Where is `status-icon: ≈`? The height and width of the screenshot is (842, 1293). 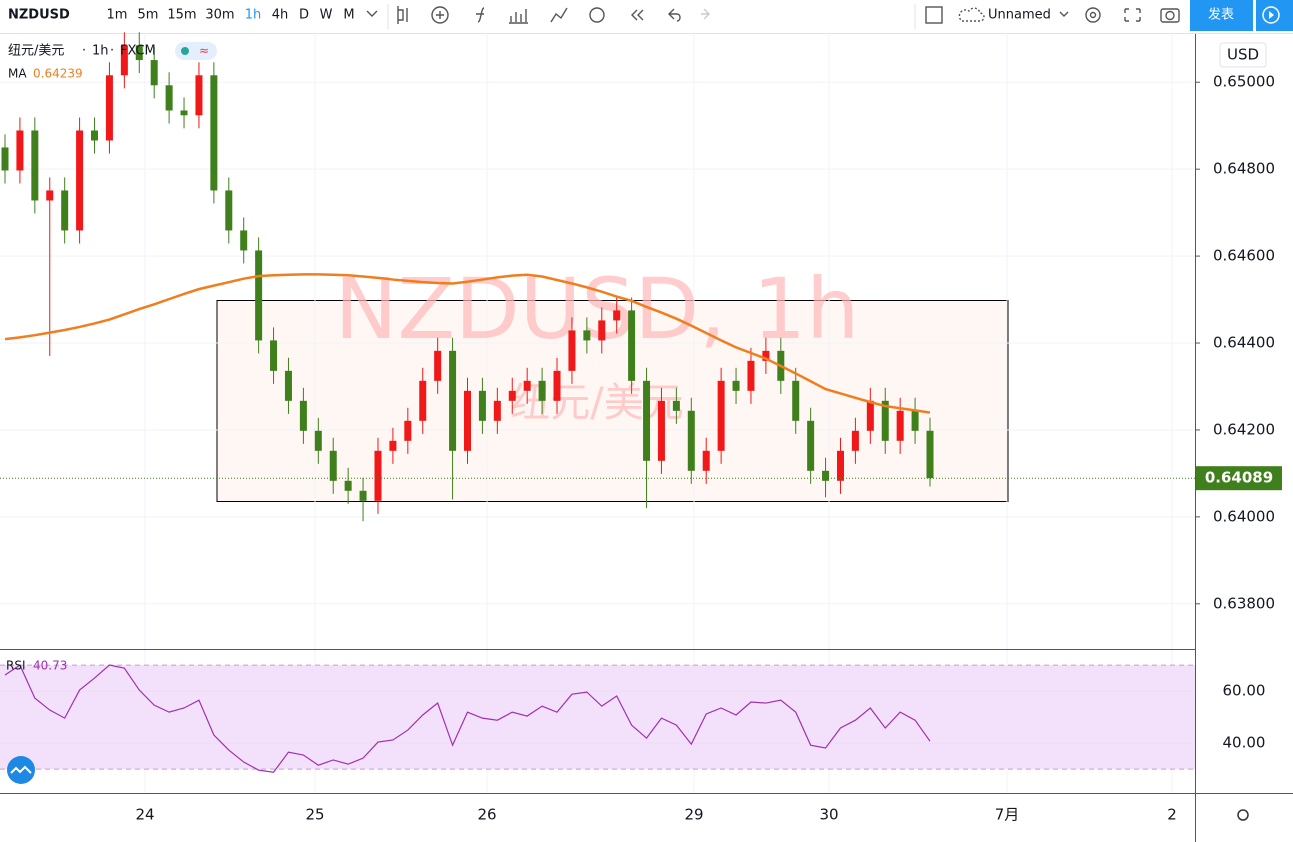
status-icon: ≈ is located at coordinates (204, 51).